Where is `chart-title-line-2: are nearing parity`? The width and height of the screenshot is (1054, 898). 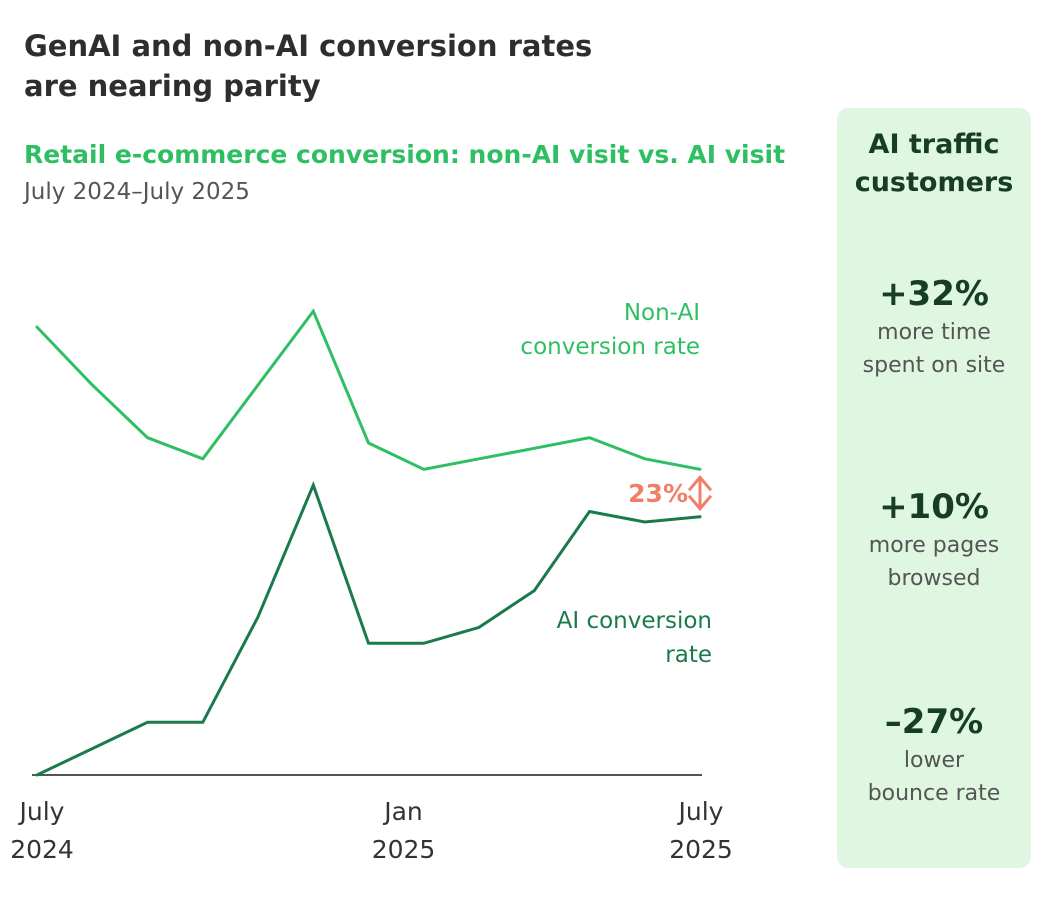
chart-title-line-2: are nearing parity is located at coordinates (172, 86).